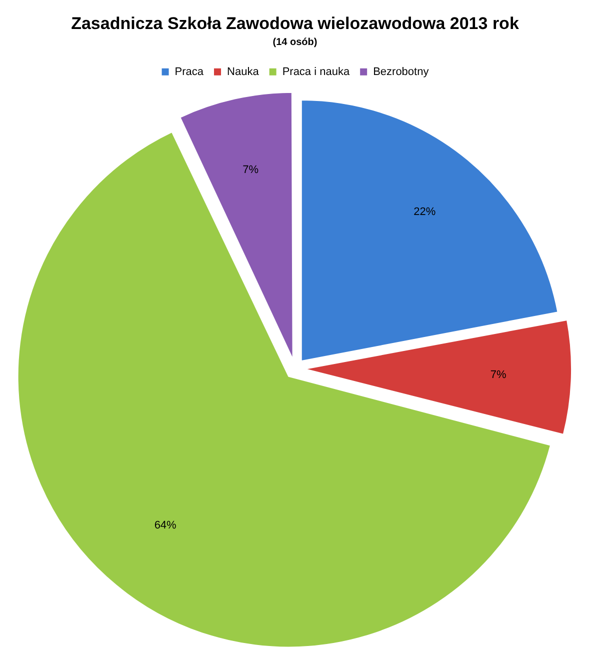  What do you see at coordinates (425, 212) in the screenshot?
I see `data-label: 22%` at bounding box center [425, 212].